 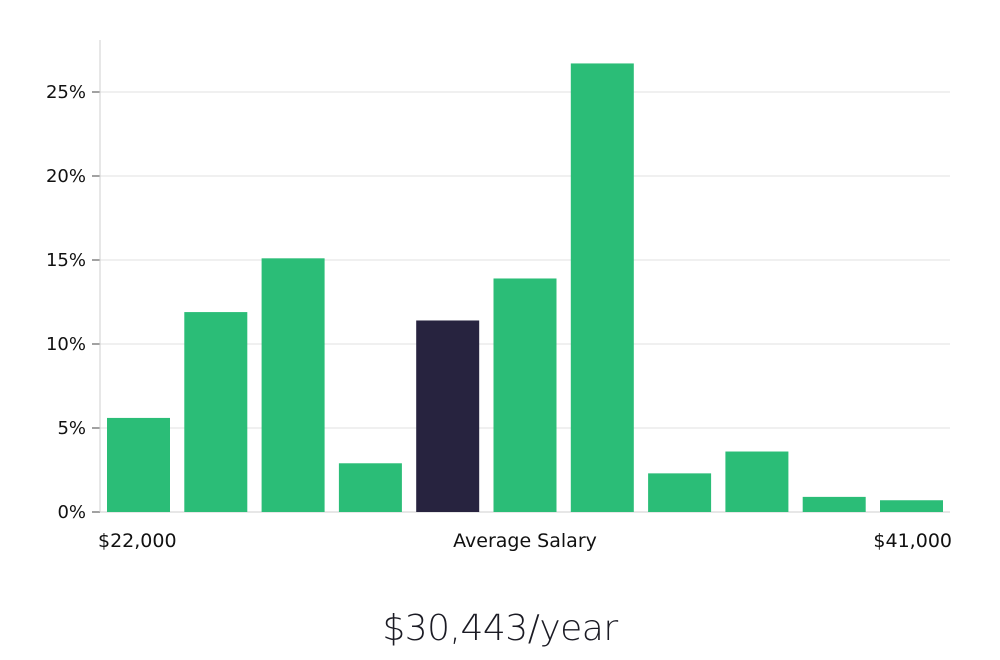 What do you see at coordinates (500, 628) in the screenshot?
I see `average-salary-value: $30,443/year` at bounding box center [500, 628].